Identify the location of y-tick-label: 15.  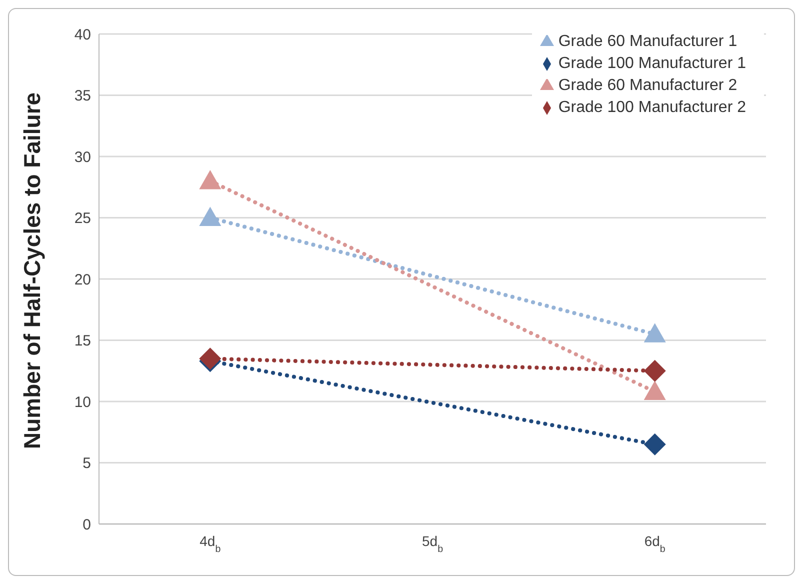
(82, 341).